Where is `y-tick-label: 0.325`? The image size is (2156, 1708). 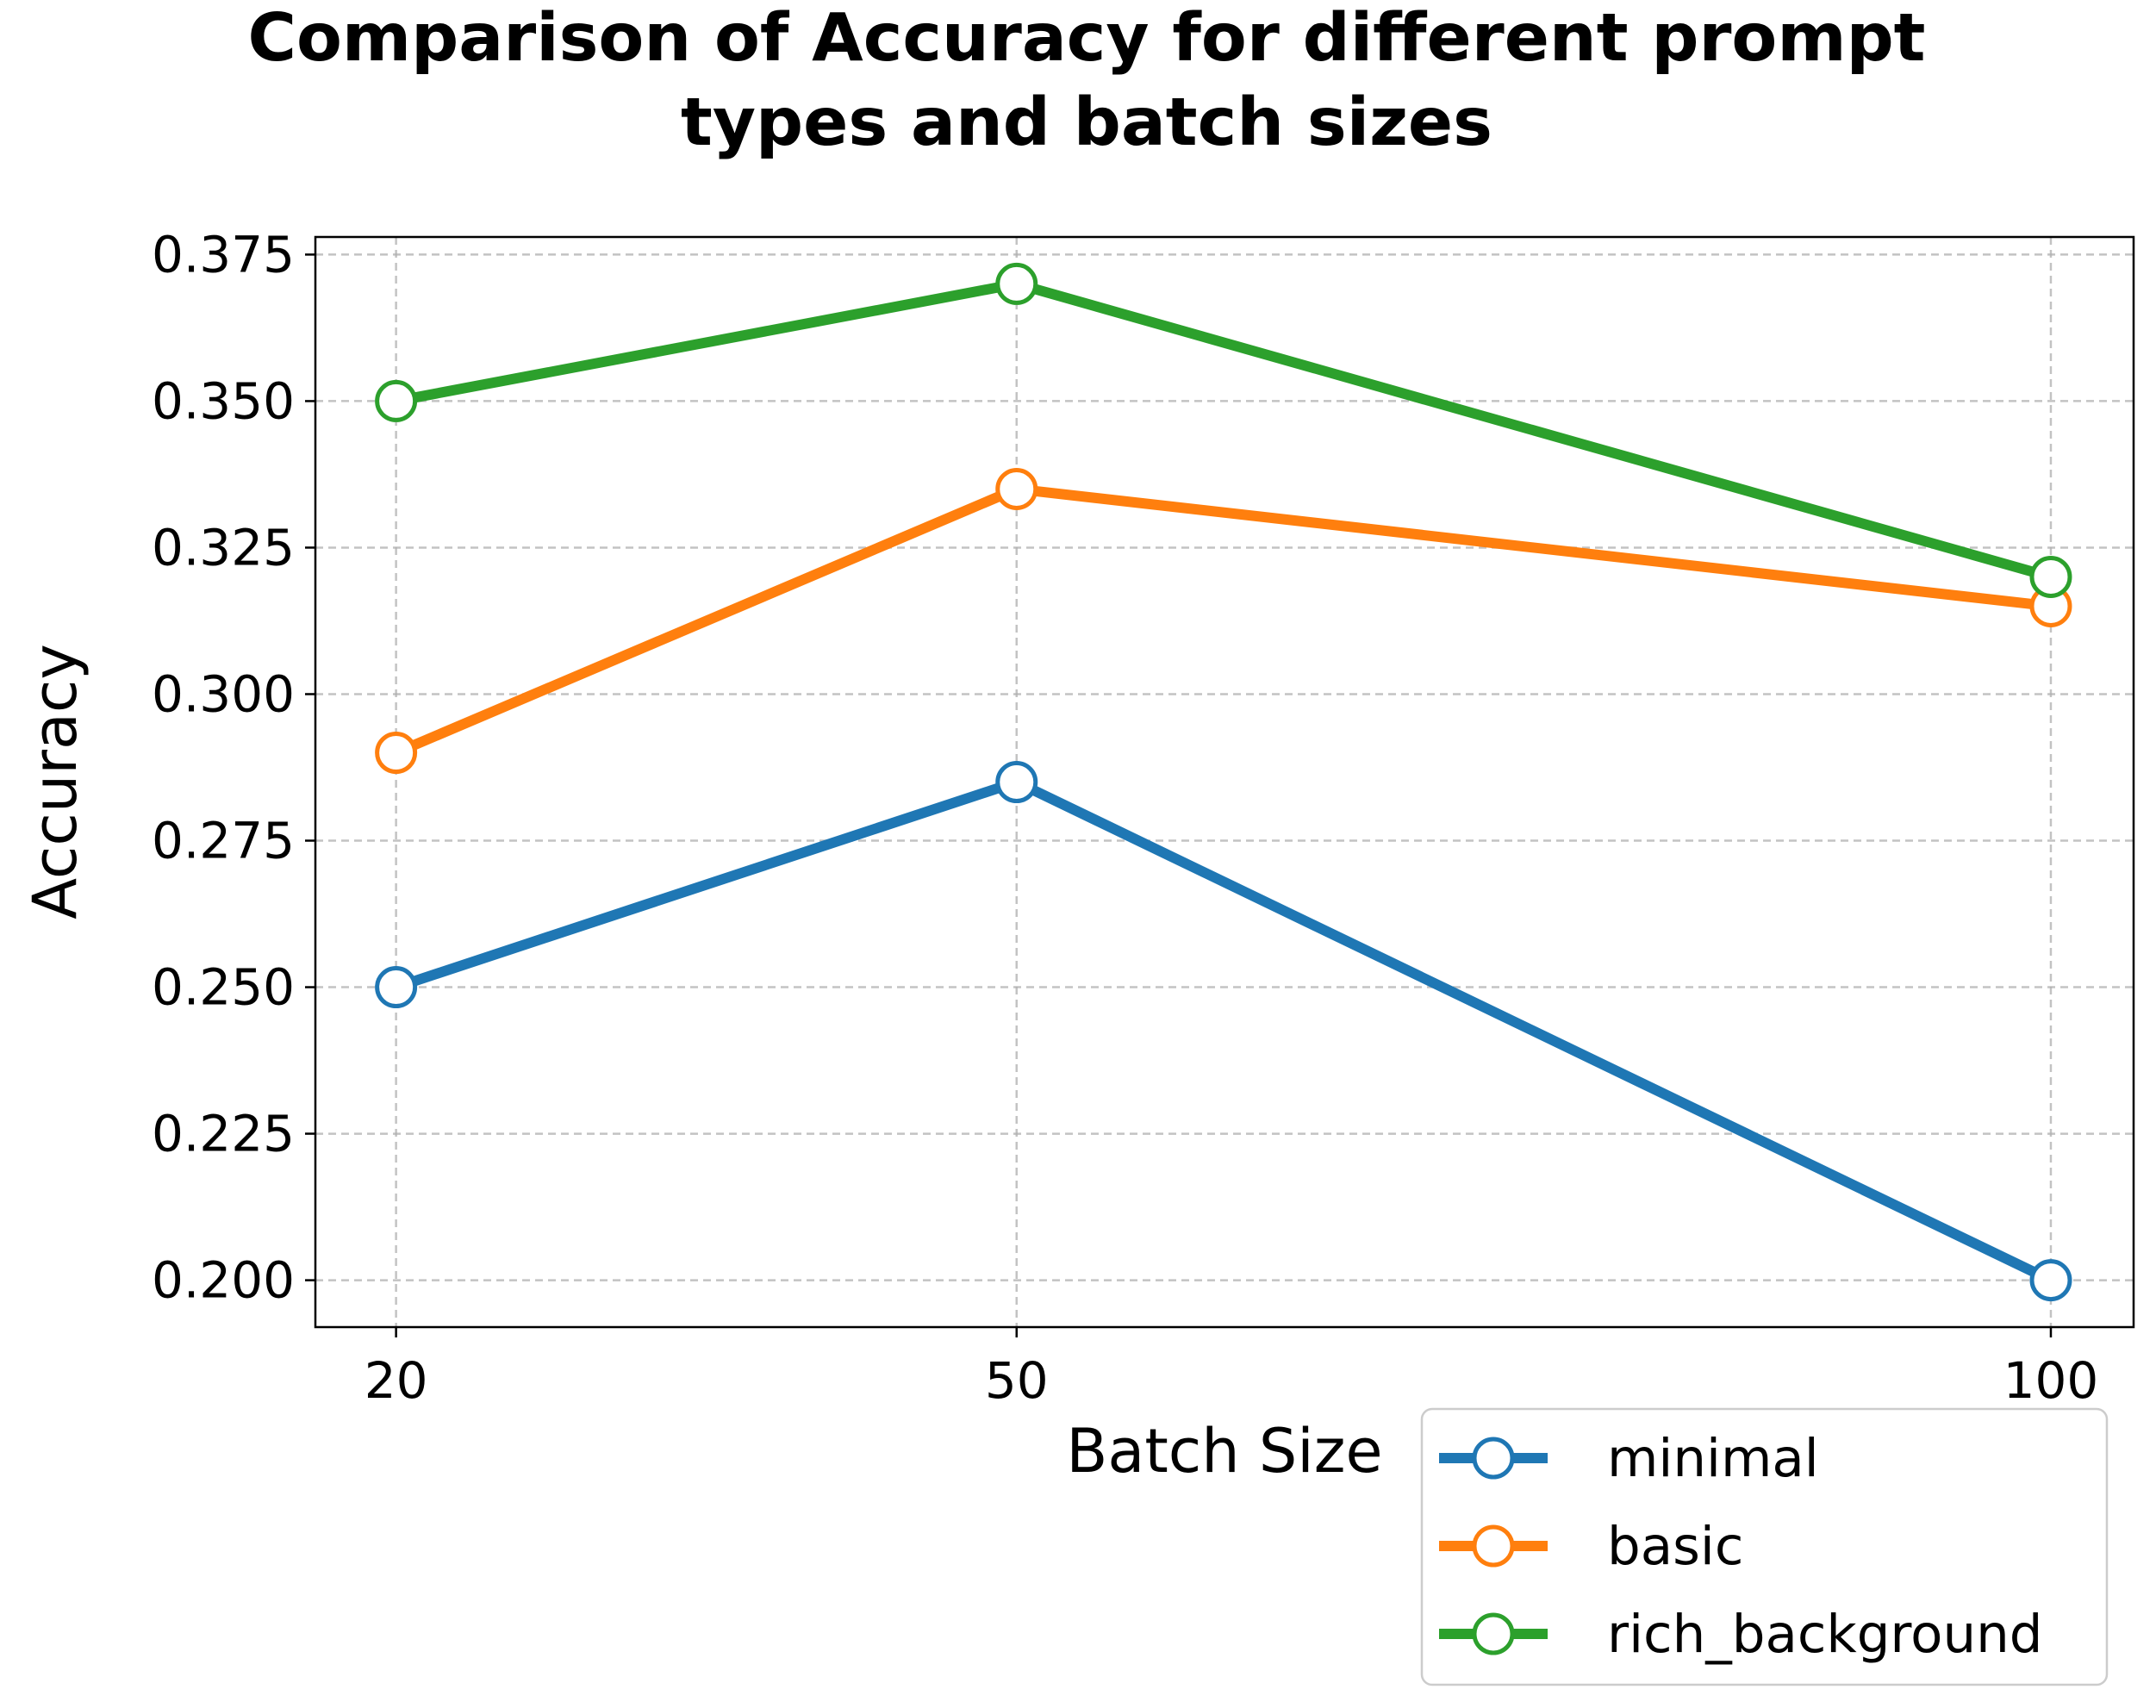
y-tick-label: 0.325 is located at coordinates (224, 548).